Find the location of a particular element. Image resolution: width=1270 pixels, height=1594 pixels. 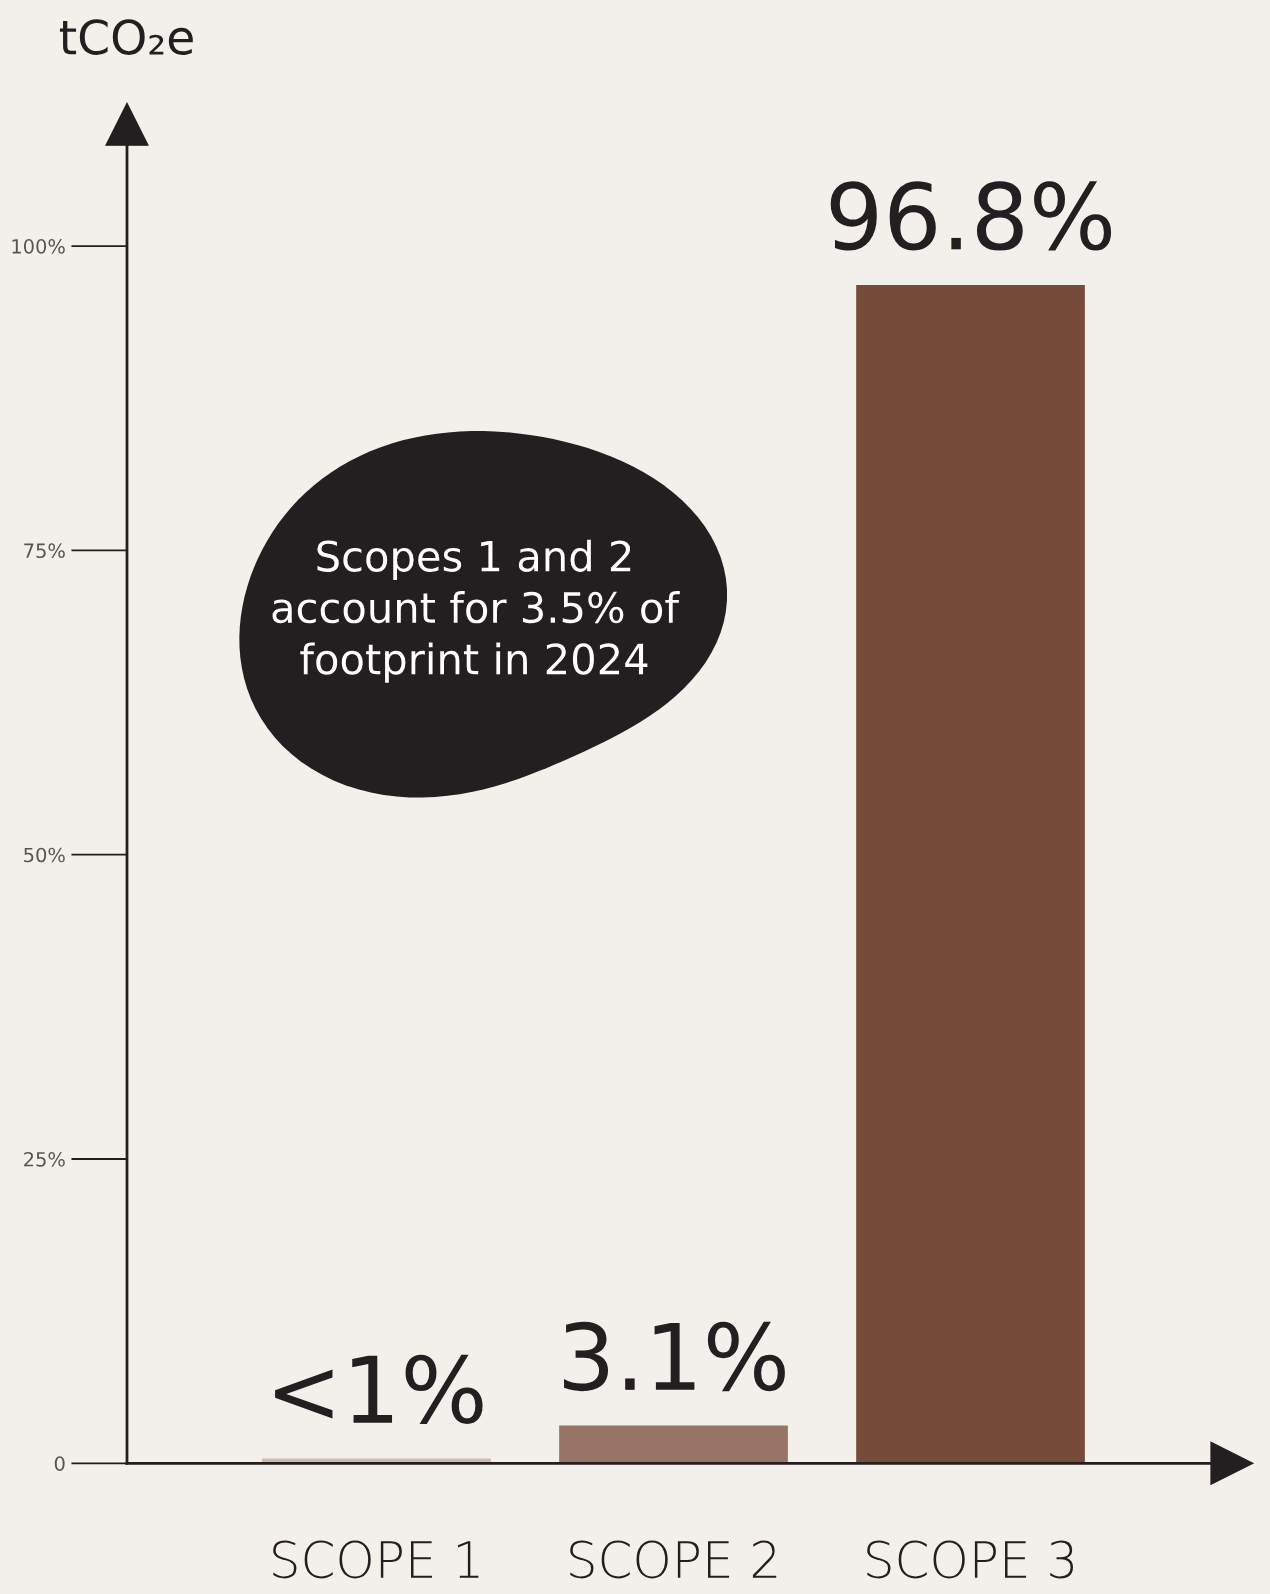

y-tick-label: 75% is located at coordinates (44, 551).